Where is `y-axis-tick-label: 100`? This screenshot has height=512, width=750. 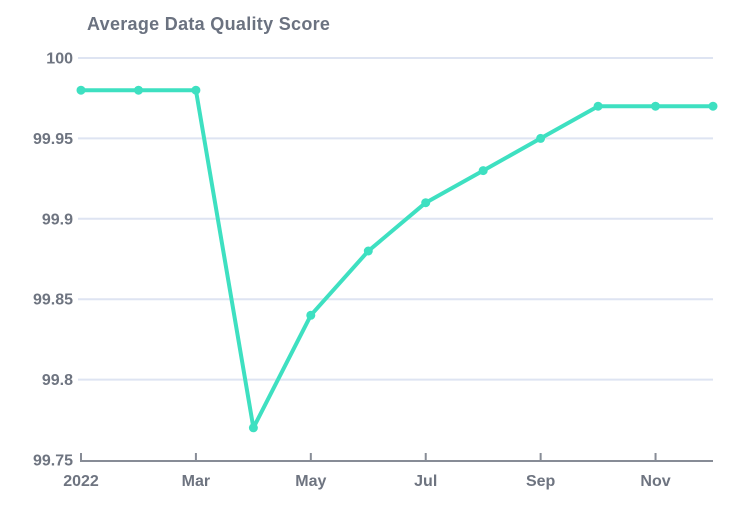
y-axis-tick-label: 100 is located at coordinates (59, 59).